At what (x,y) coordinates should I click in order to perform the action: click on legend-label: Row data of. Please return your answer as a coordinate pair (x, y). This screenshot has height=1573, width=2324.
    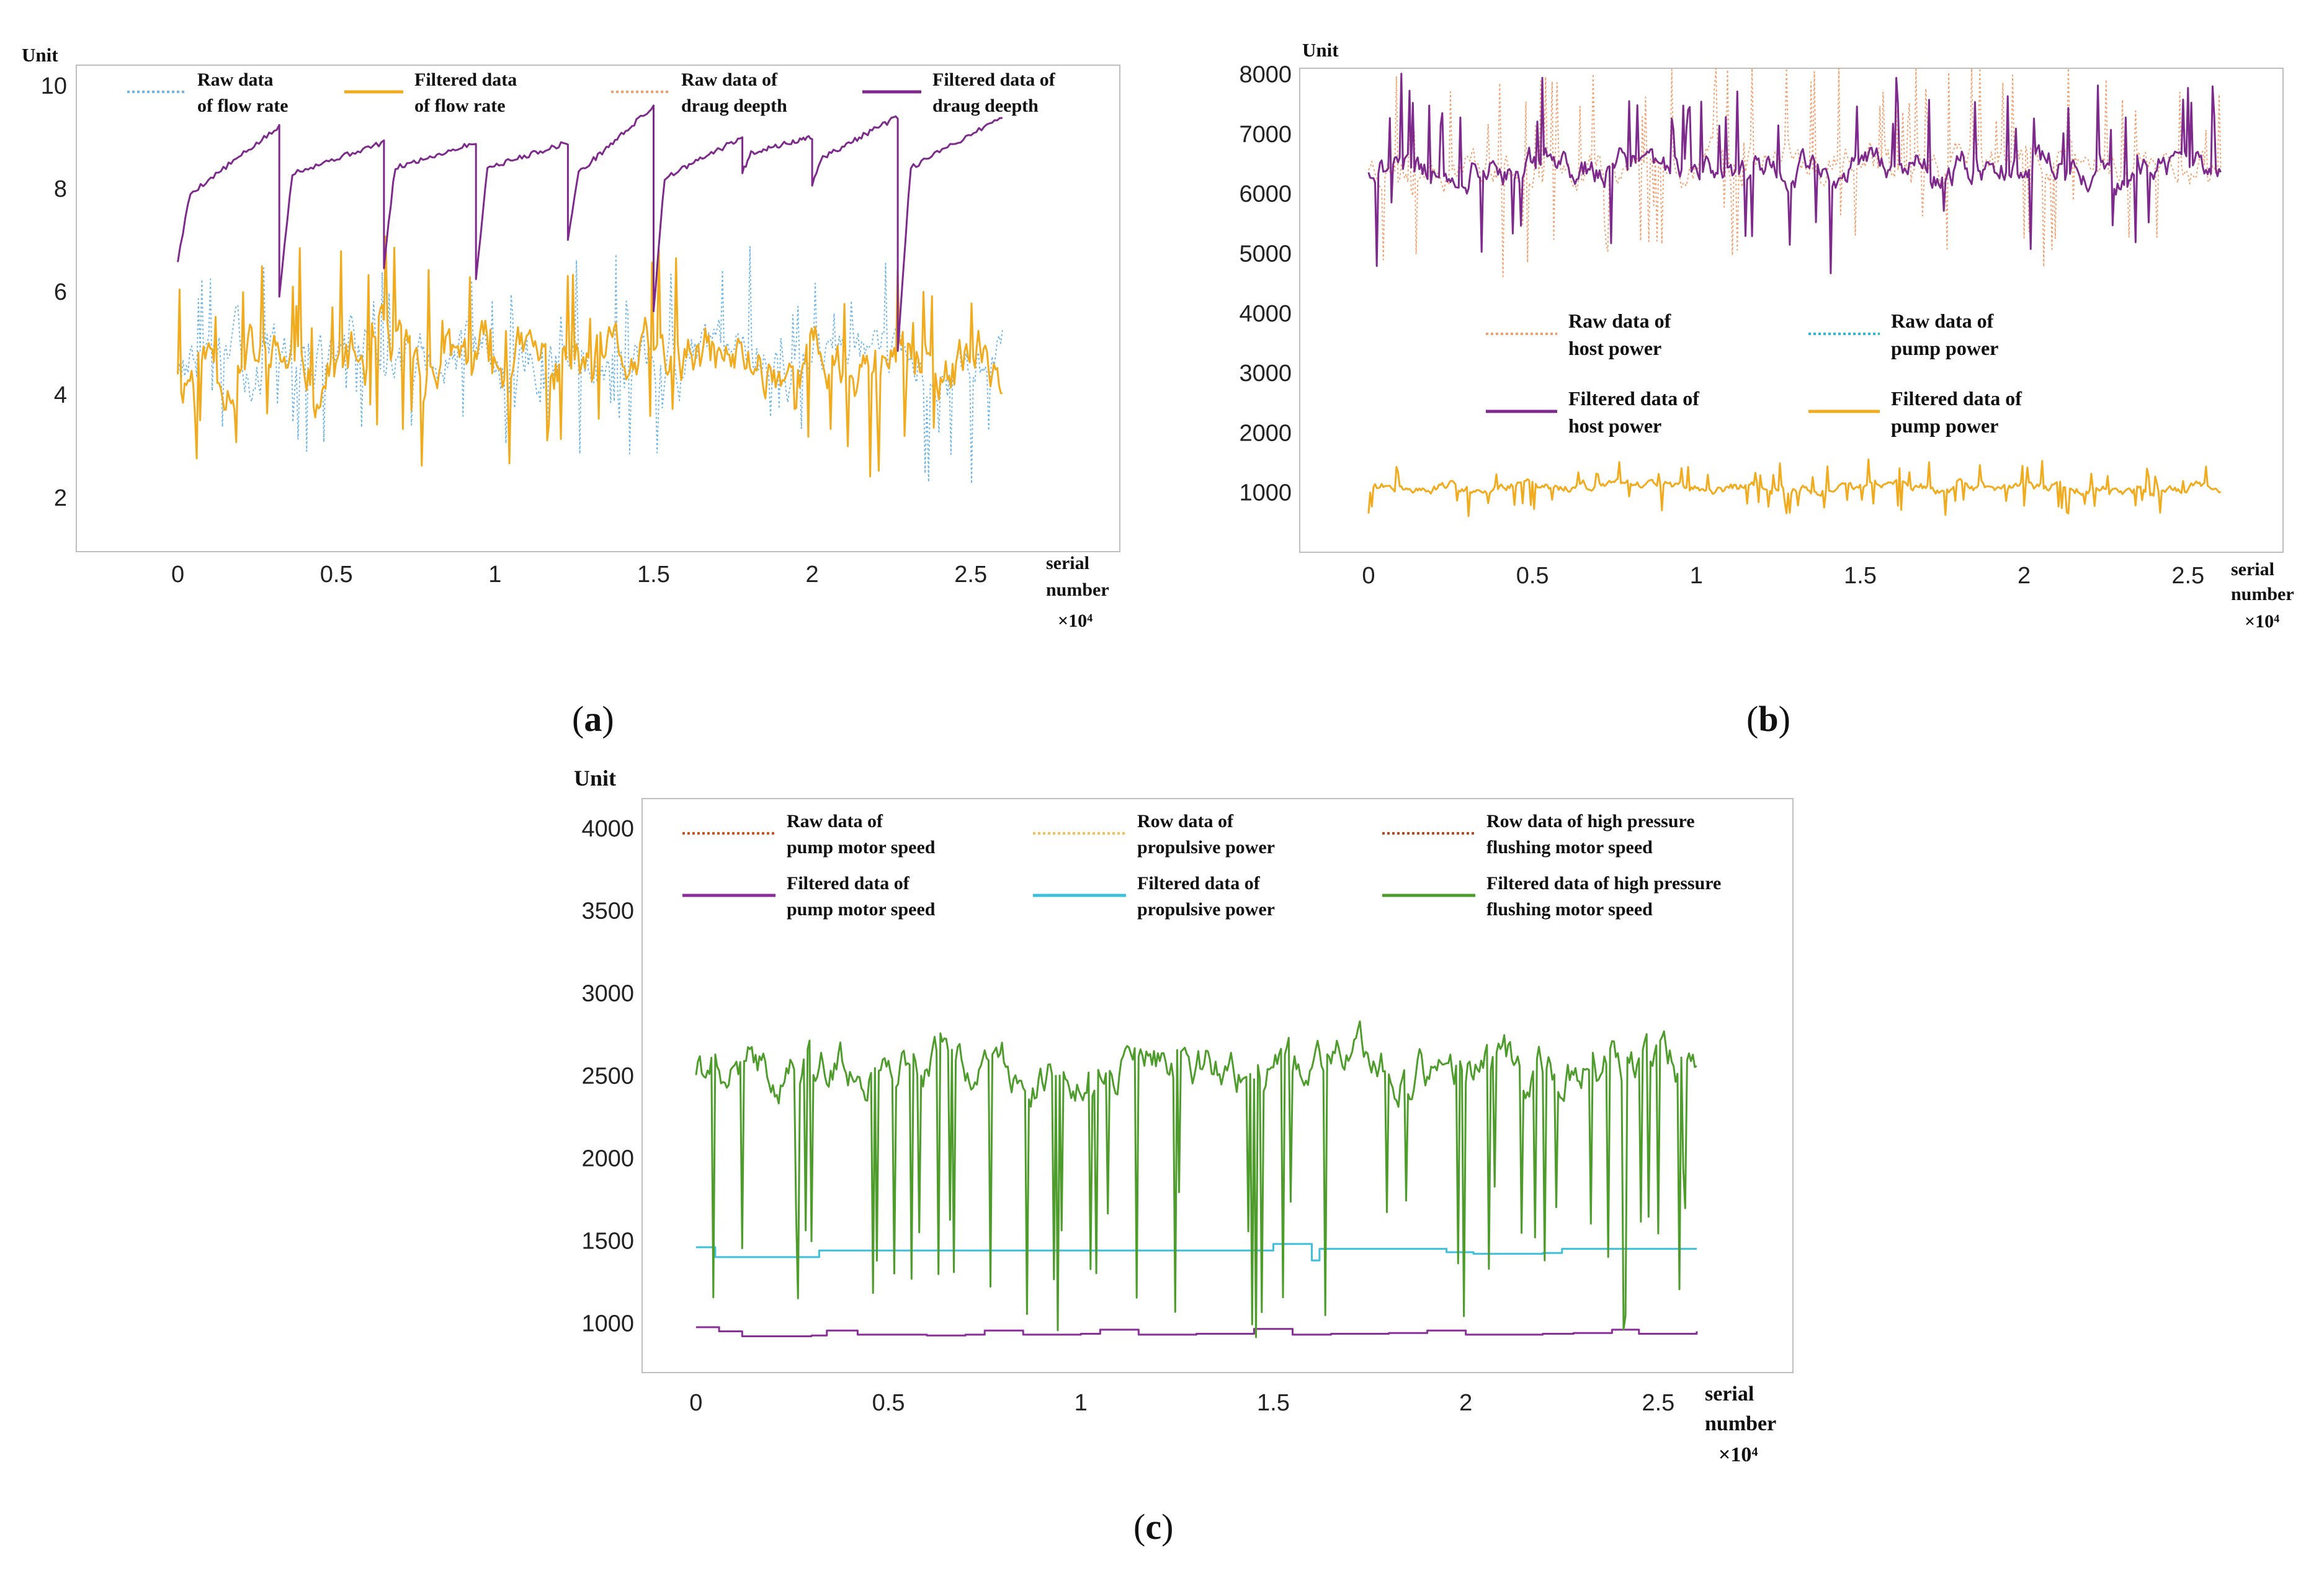
    Looking at the image, I should click on (1185, 821).